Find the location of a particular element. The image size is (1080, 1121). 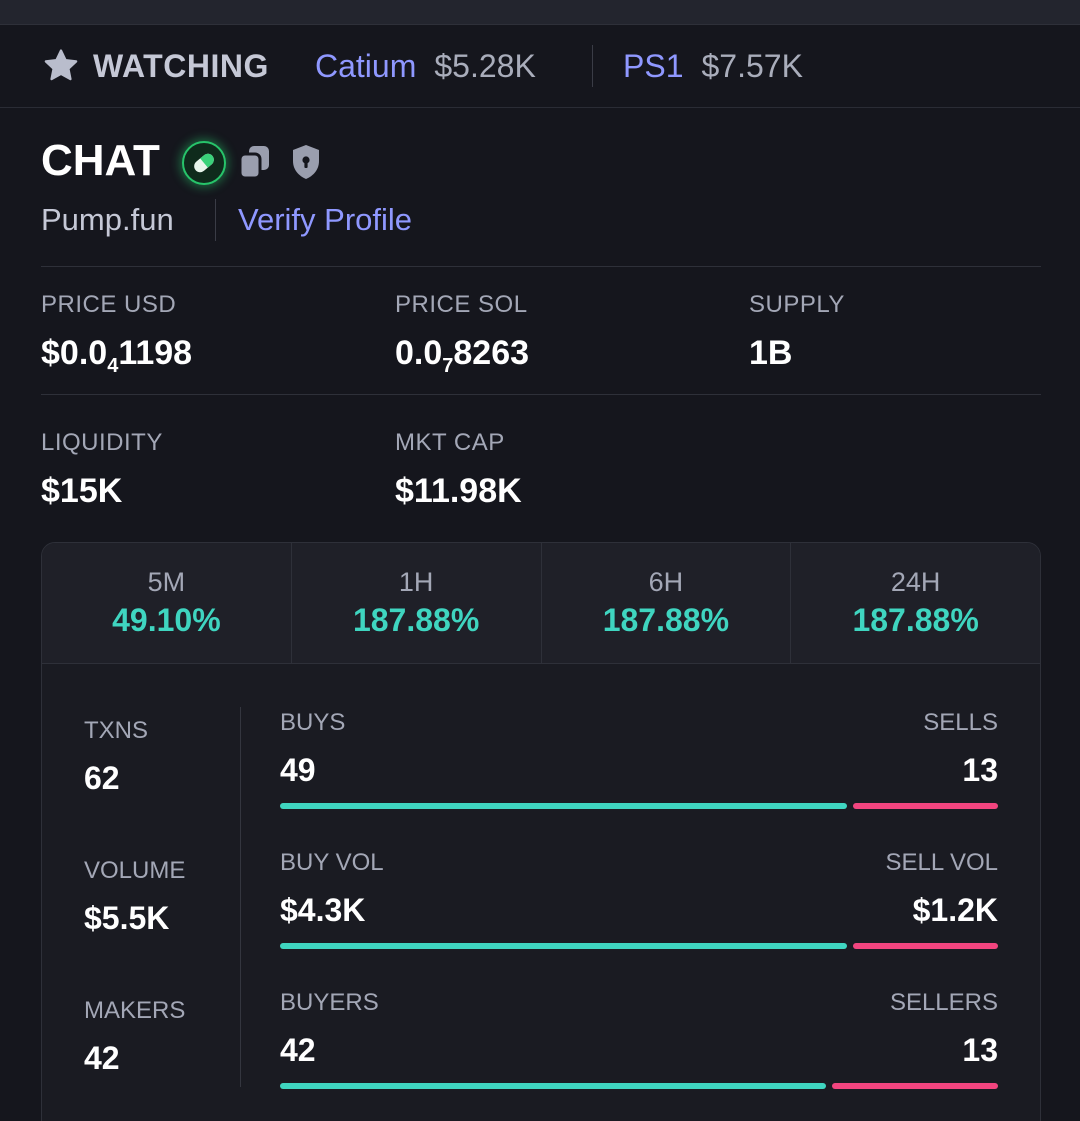

tab-6h: 6H 187.88% is located at coordinates (666, 603).